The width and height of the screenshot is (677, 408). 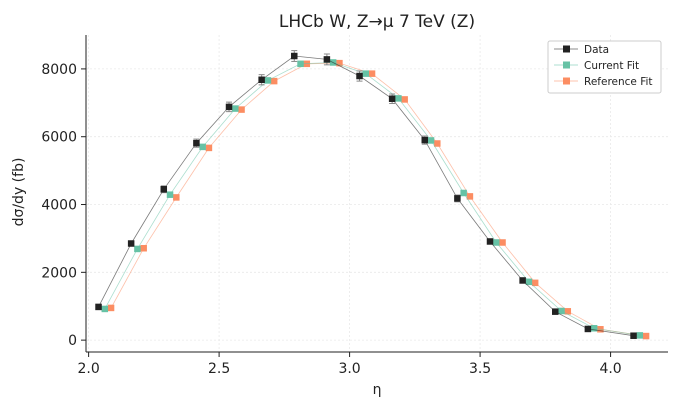 I want to click on y-tick-label: 8000, so click(x=59, y=70).